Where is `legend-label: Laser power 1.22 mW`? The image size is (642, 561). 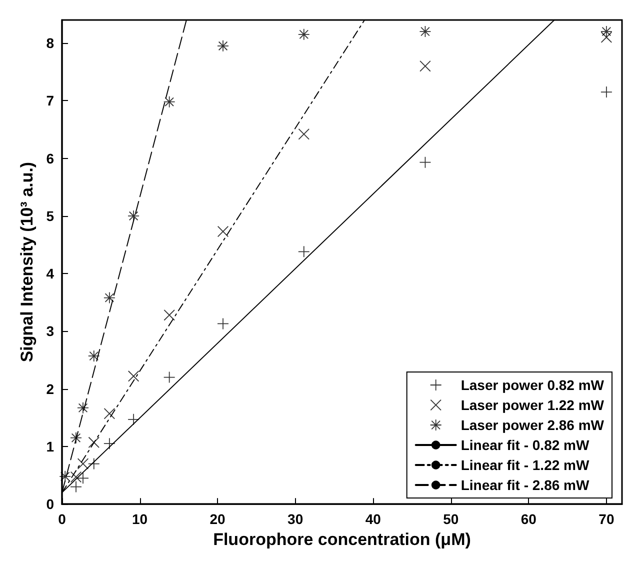 legend-label: Laser power 1.22 mW is located at coordinates (532, 405).